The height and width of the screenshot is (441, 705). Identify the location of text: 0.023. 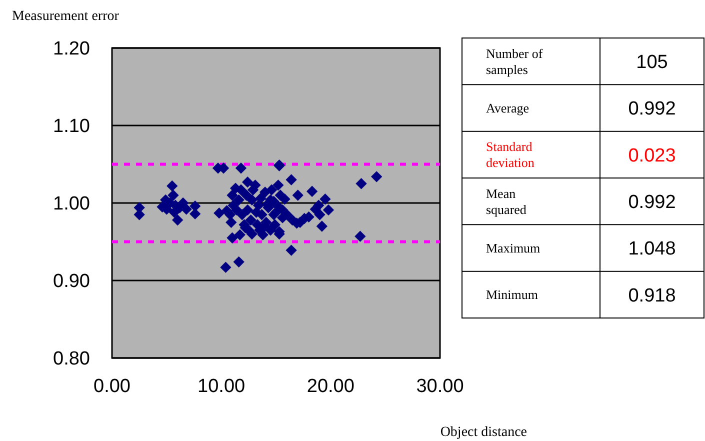
(652, 155).